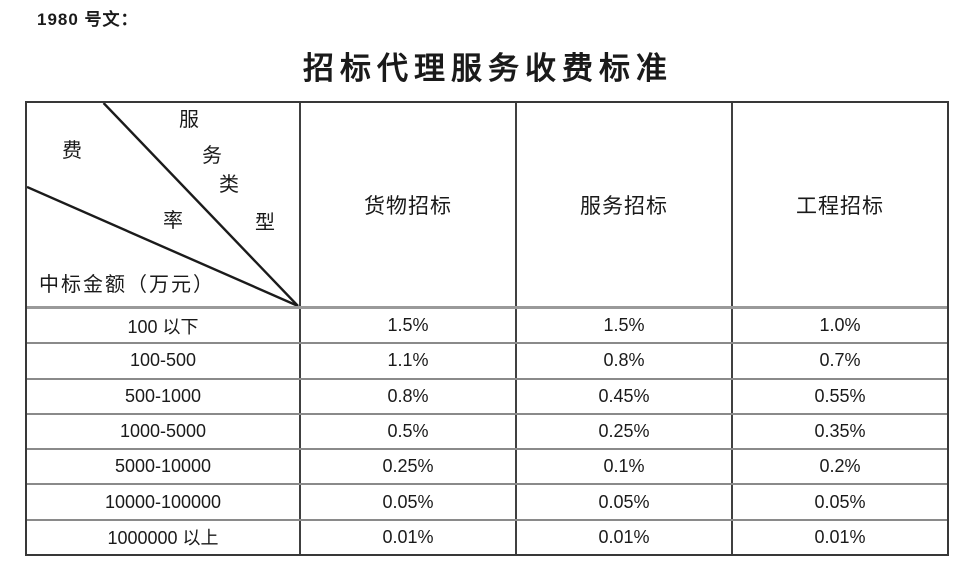 The image size is (976, 581). I want to click on row-value: 0.35%, so click(839, 431).